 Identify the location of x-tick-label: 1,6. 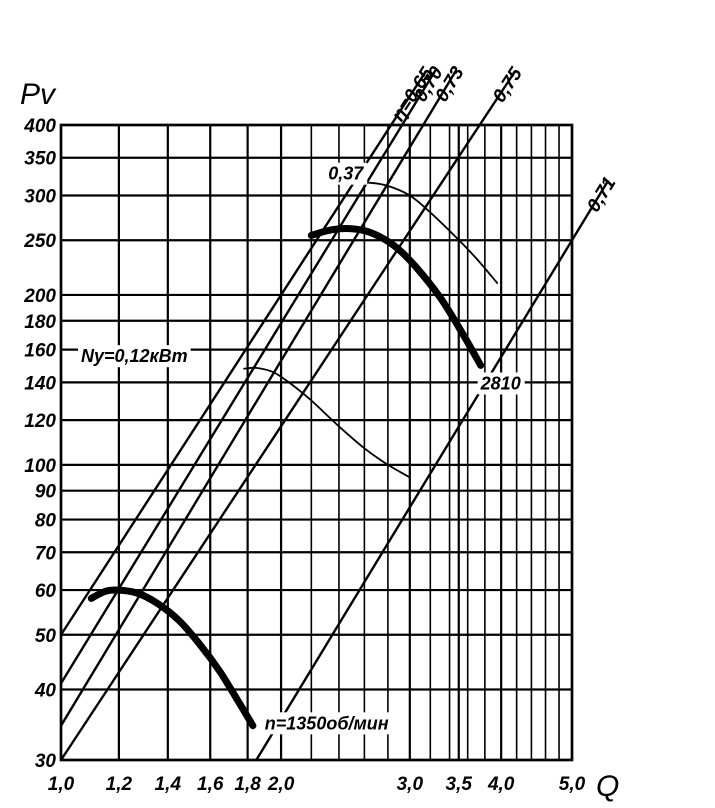
(210, 784).